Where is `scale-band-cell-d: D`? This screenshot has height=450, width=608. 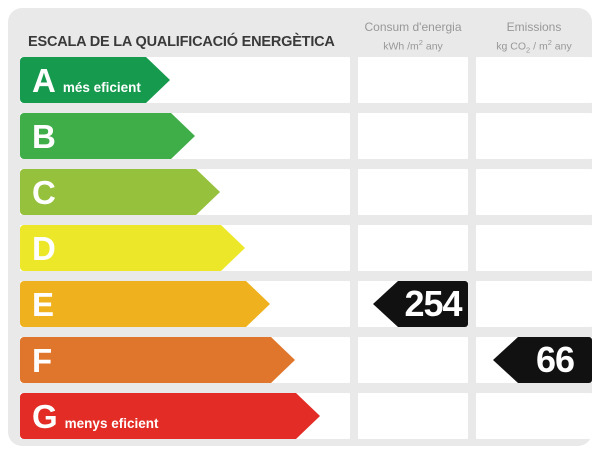 scale-band-cell-d: D is located at coordinates (185, 248).